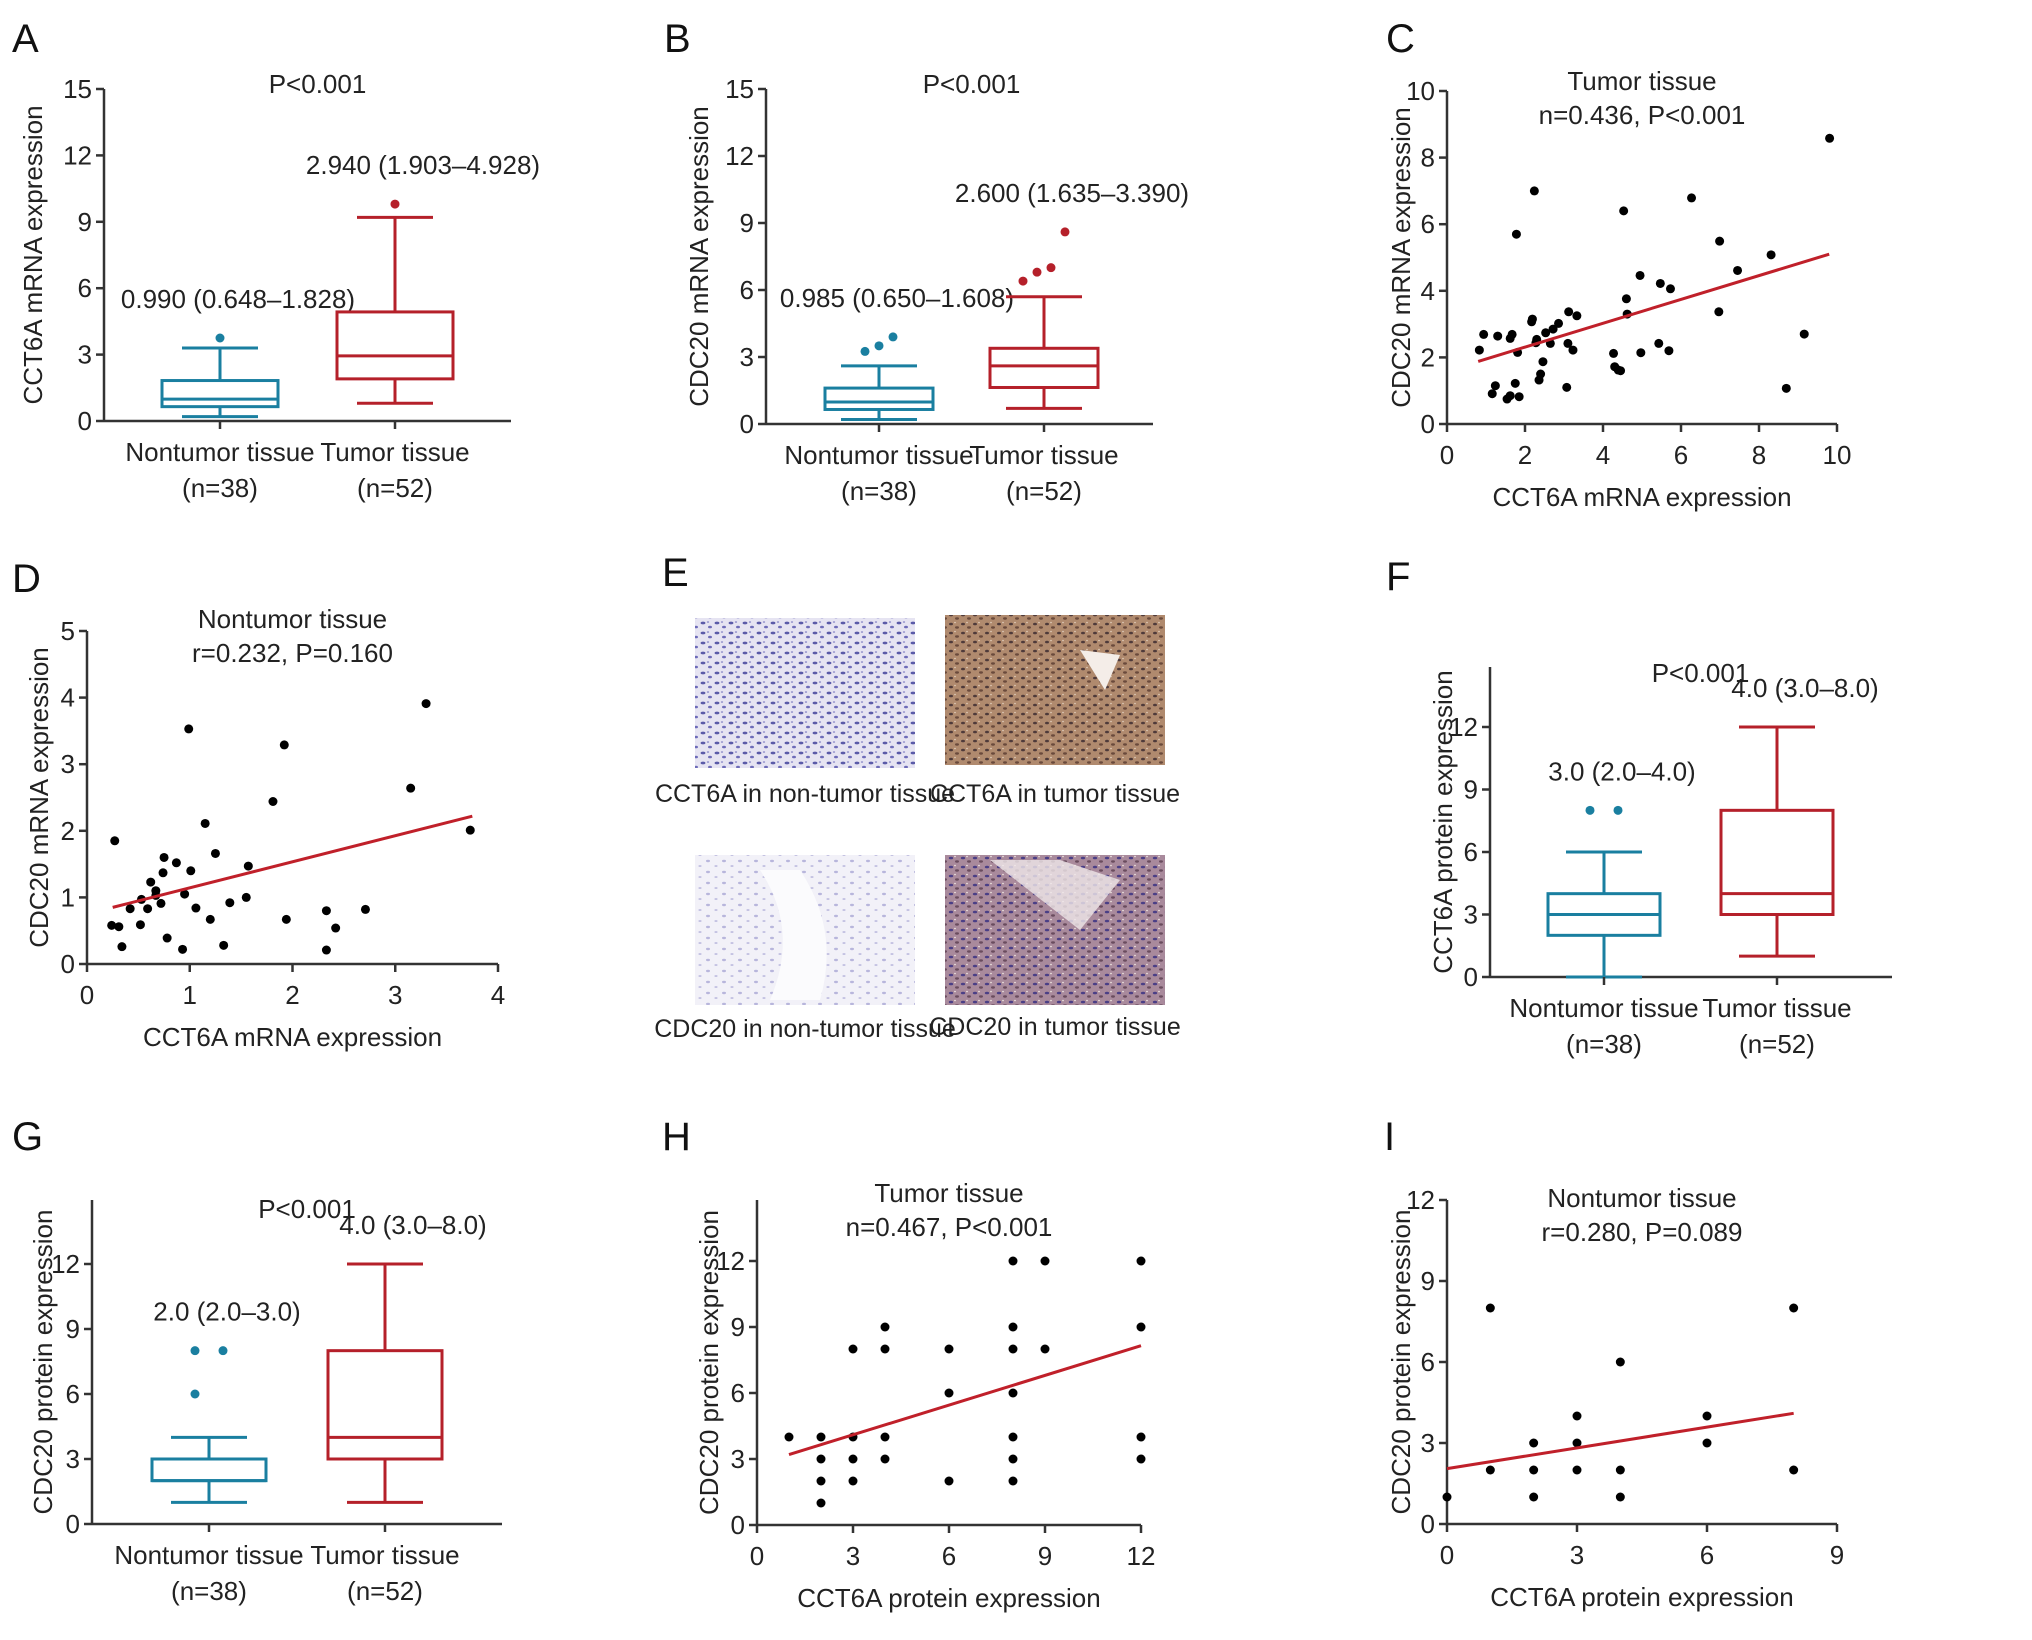 This screenshot has height=1640, width=2032. What do you see at coordinates (878, 455) in the screenshot?
I see `category-label: Nontumor tissue` at bounding box center [878, 455].